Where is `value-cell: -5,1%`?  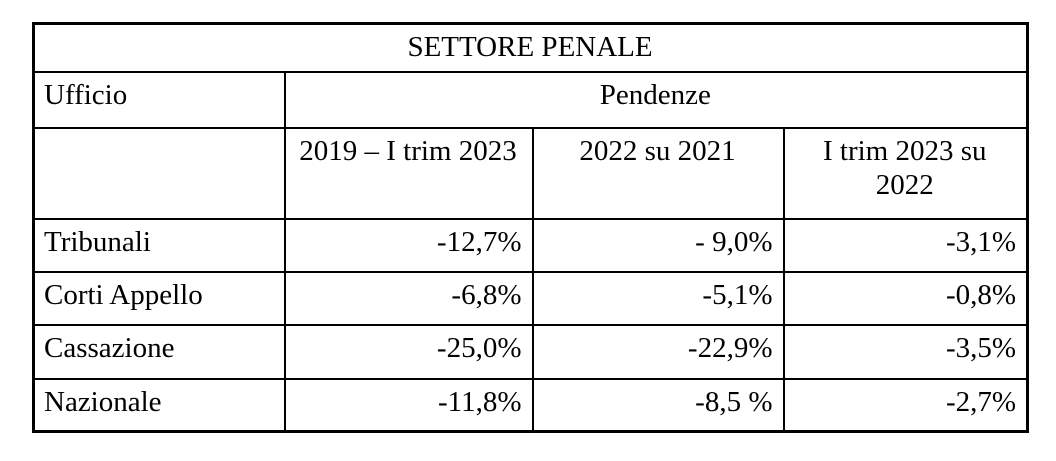
value-cell: -5,1% is located at coordinates (658, 298).